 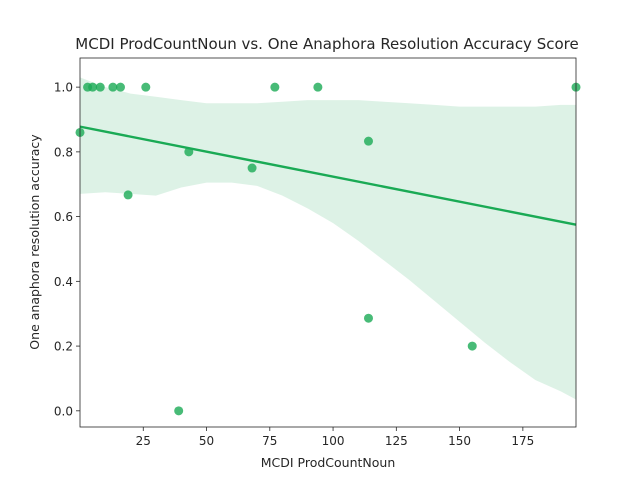 What do you see at coordinates (328, 462) in the screenshot?
I see `x-axis-label: MCDI ProdCountNoun` at bounding box center [328, 462].